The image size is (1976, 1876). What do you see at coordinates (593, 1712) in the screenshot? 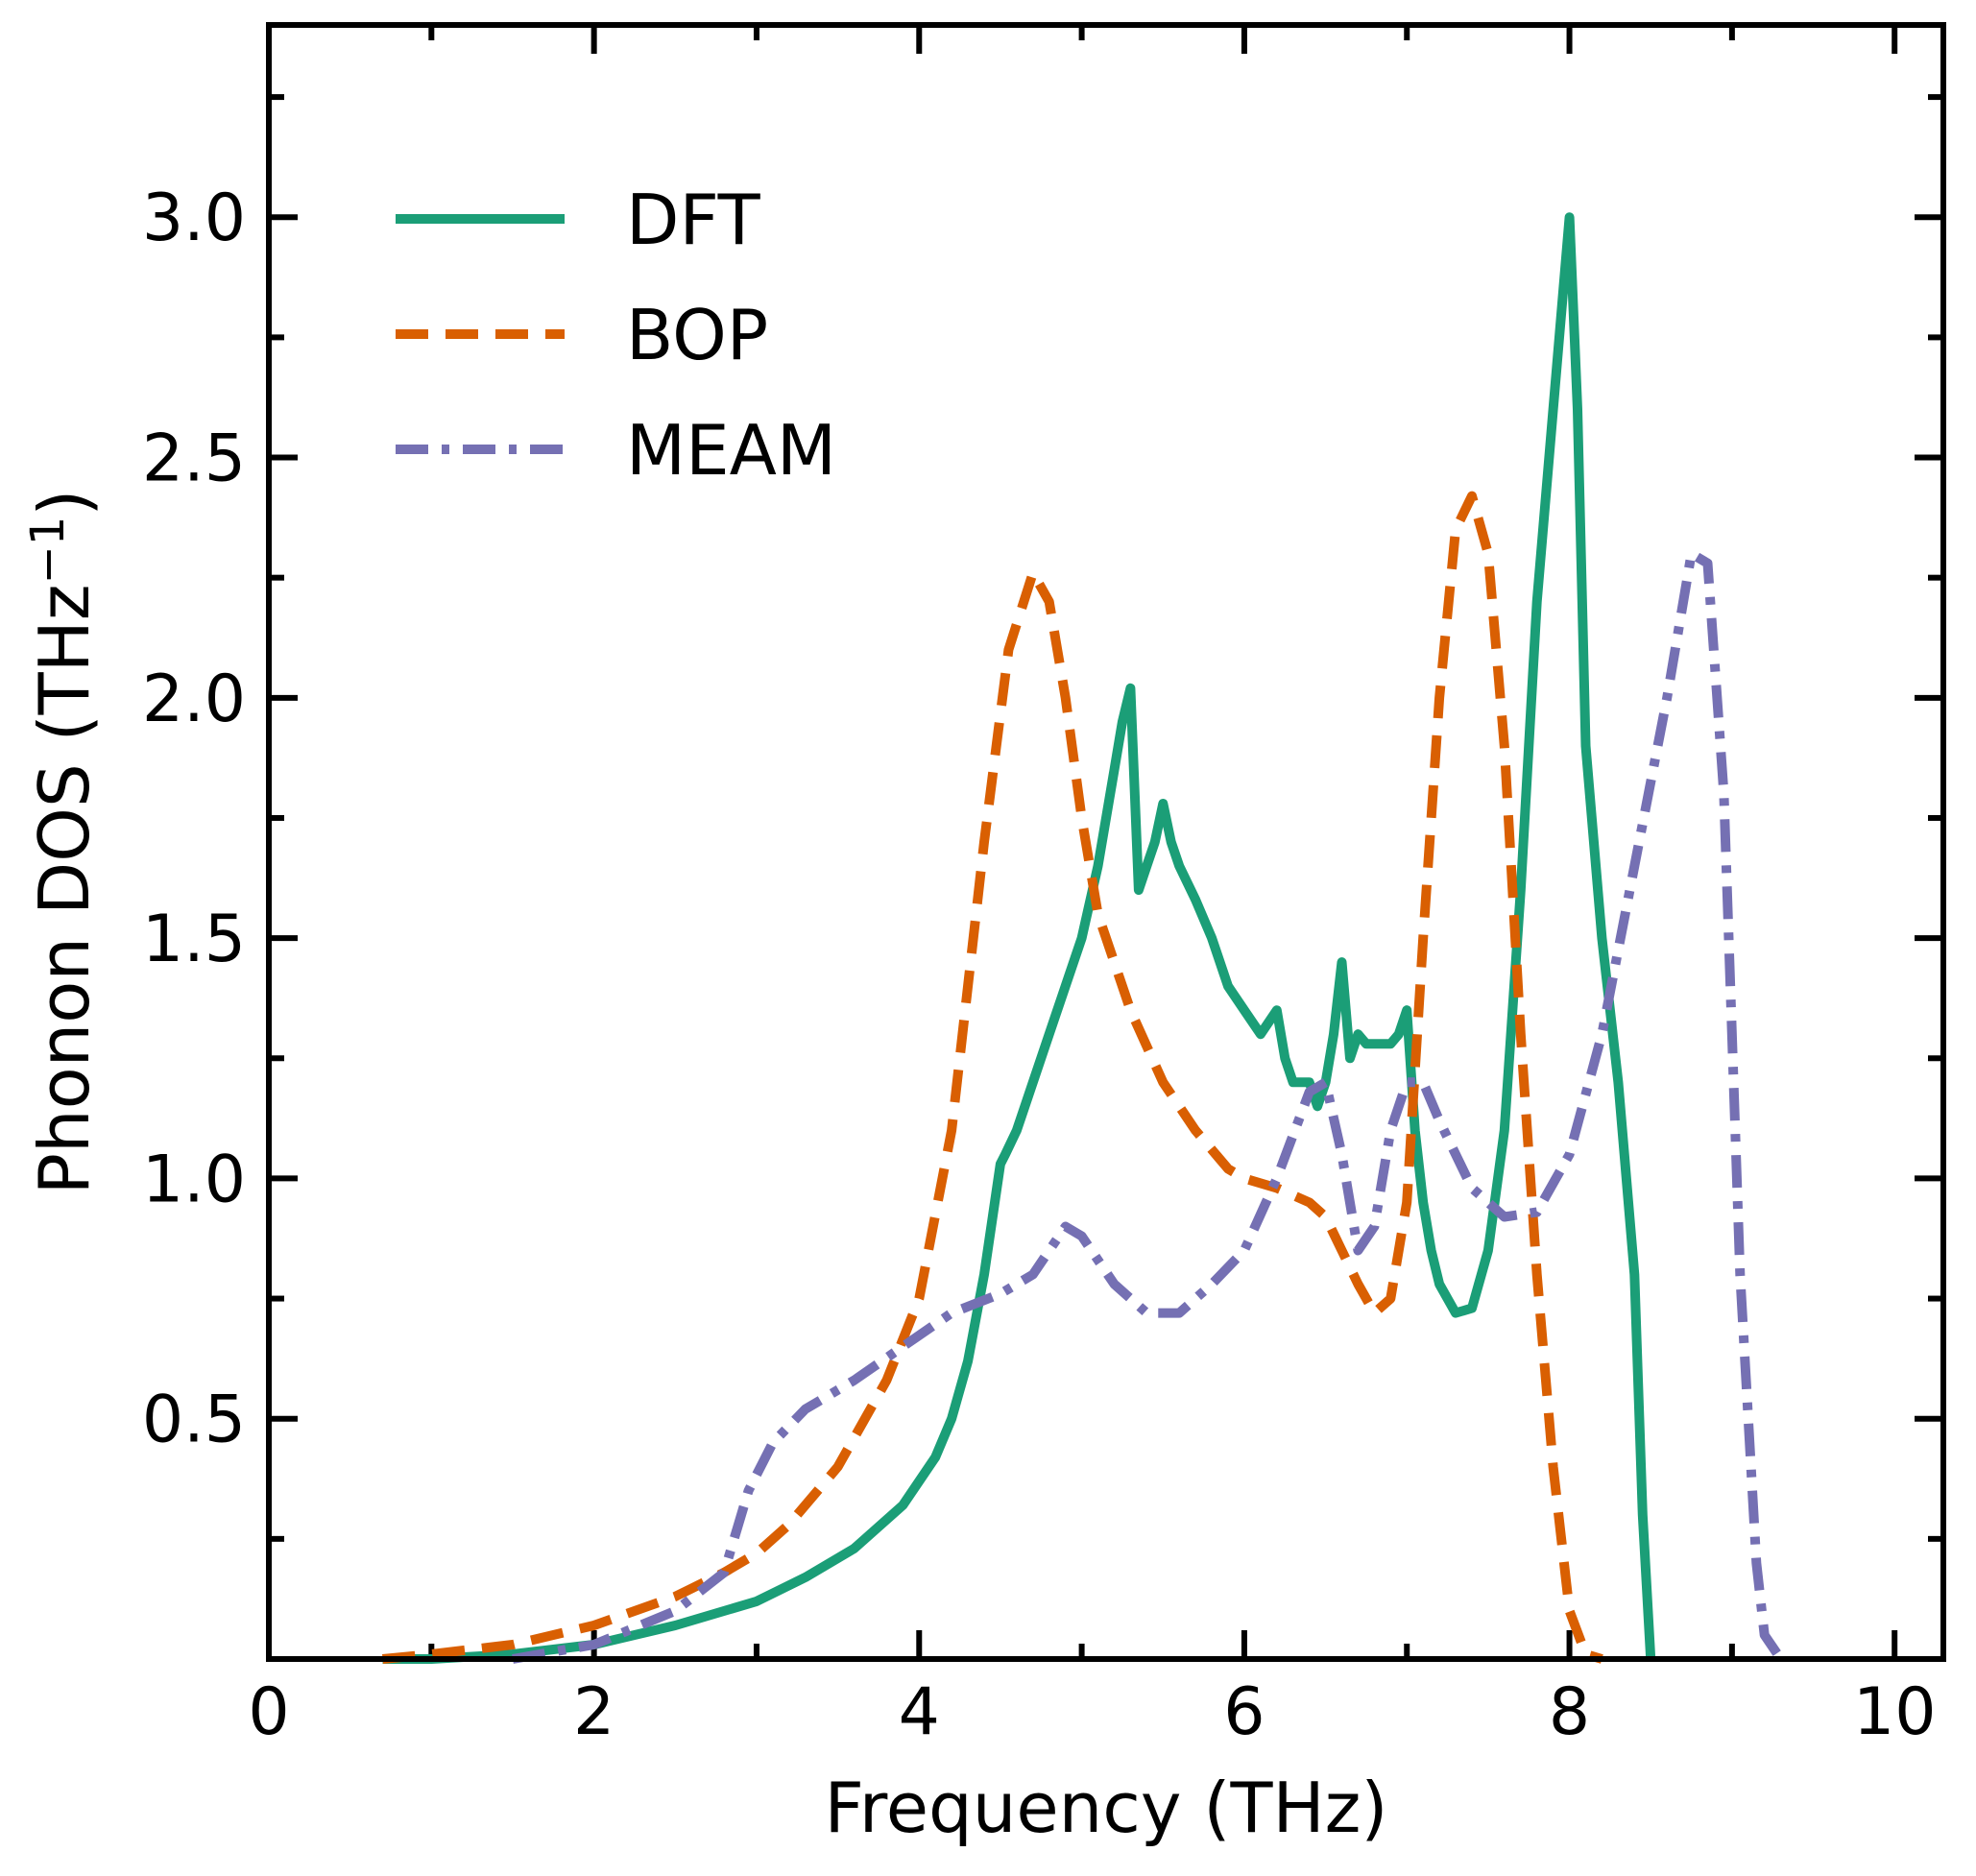
I see `x-tick-label: 2` at bounding box center [593, 1712].